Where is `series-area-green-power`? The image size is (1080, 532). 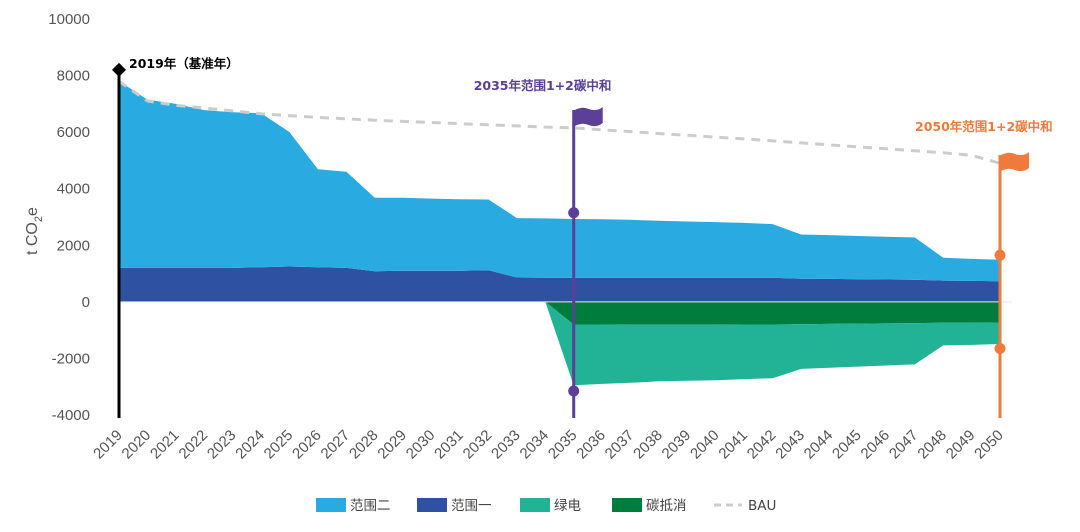 series-area-green-power is located at coordinates (559, 343).